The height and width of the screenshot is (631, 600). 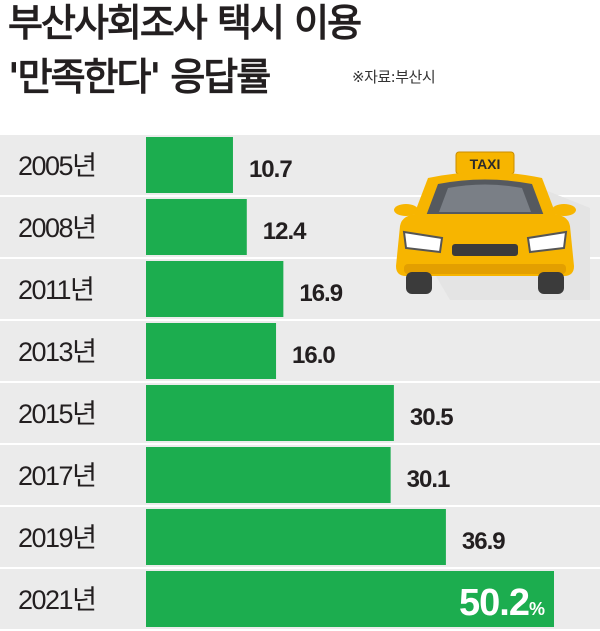 I want to click on taxi-icon: TAXI, so click(x=492, y=225).